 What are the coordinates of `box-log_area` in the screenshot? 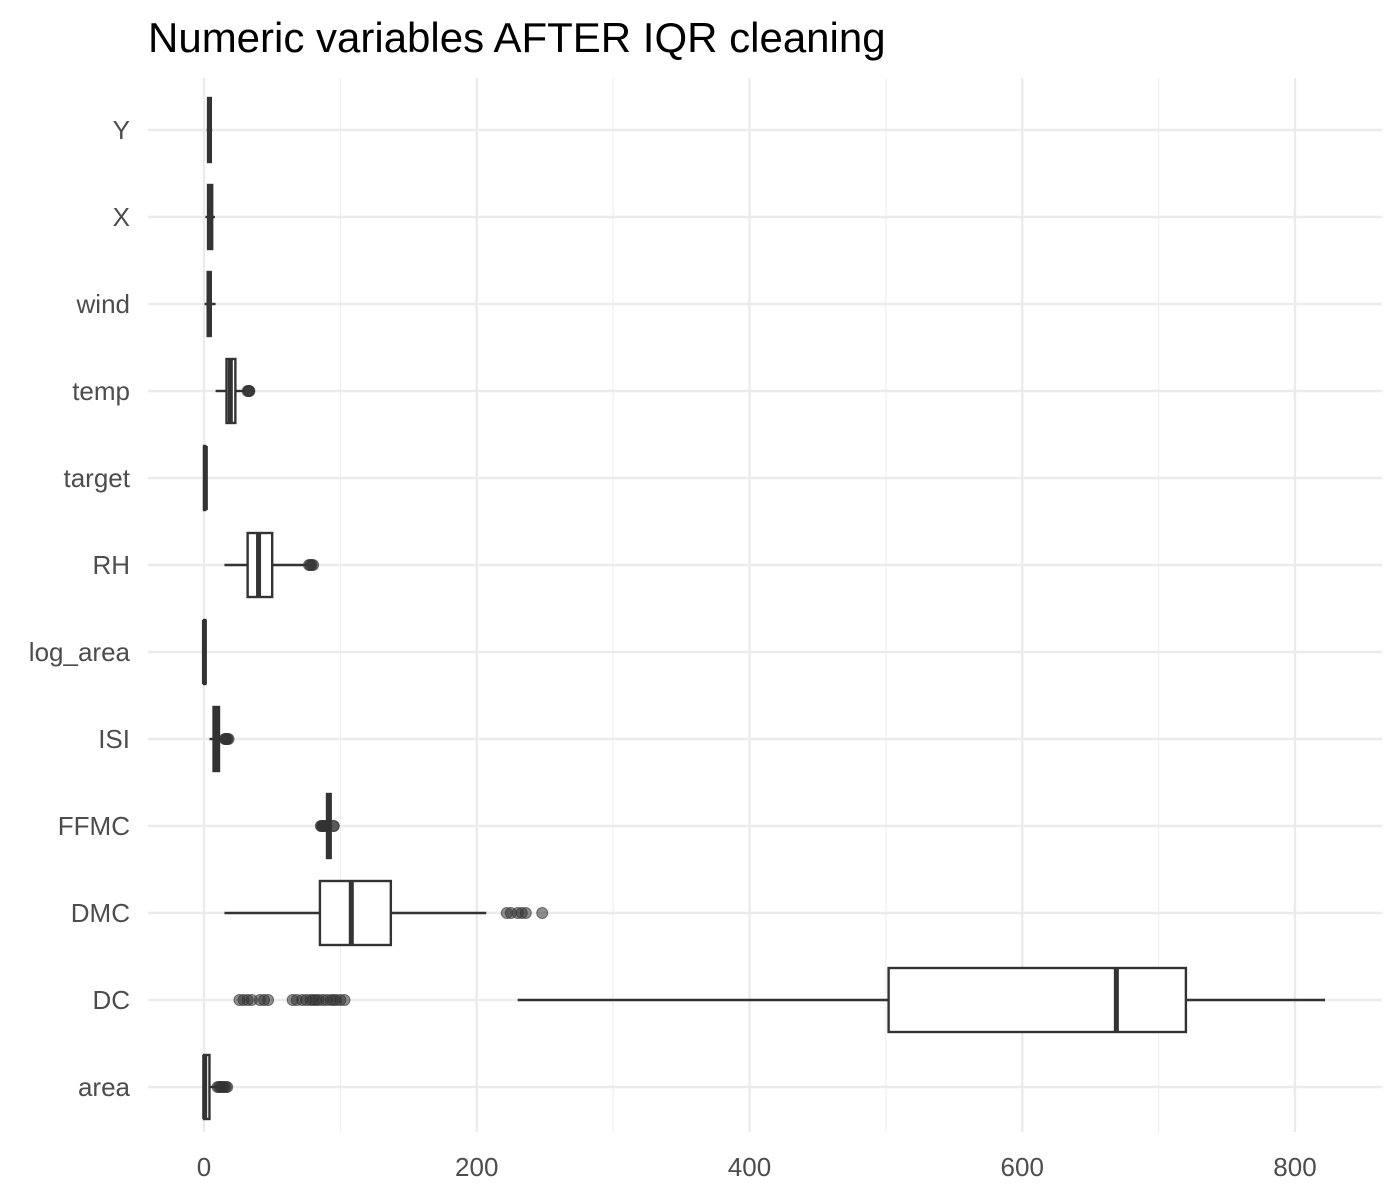 It's located at (204, 652).